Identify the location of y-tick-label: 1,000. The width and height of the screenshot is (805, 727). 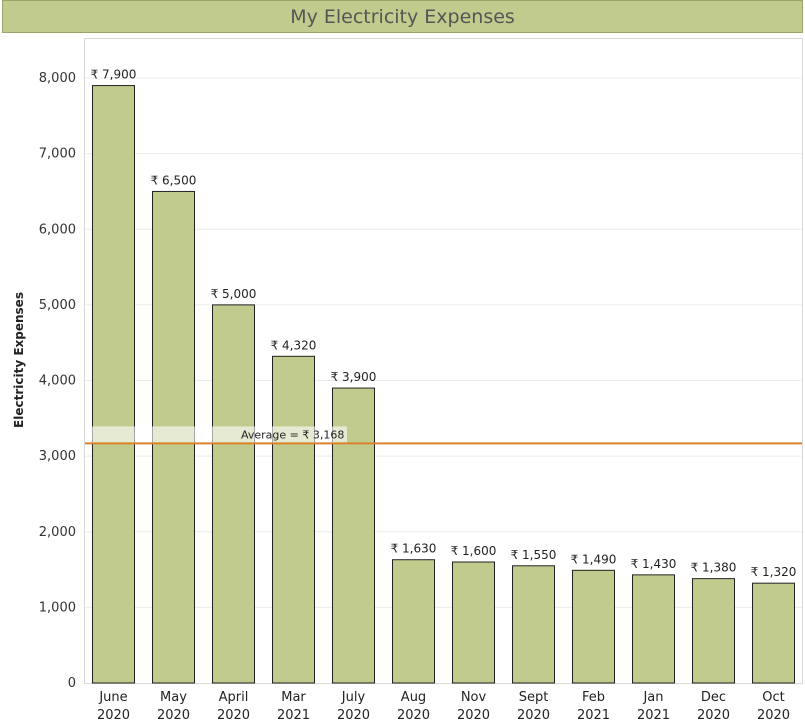
(57, 607).